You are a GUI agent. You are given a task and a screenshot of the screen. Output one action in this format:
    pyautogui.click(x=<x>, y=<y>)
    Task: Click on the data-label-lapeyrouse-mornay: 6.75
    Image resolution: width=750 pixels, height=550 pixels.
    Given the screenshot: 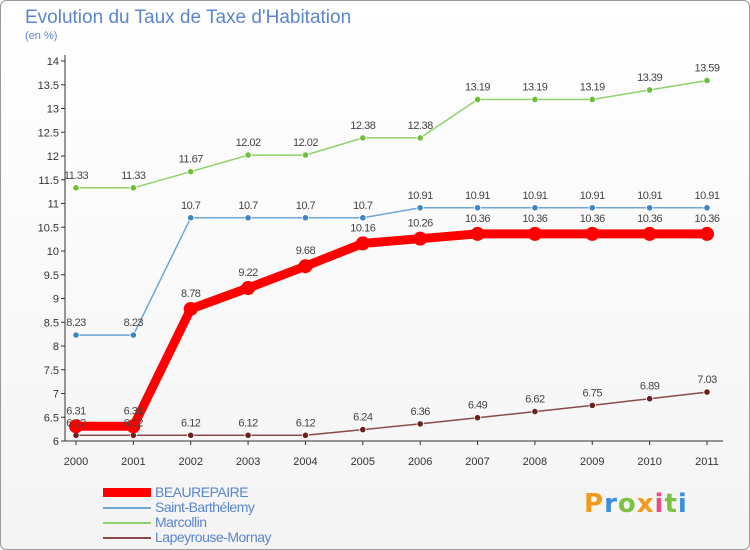 What is the action you would take?
    pyautogui.click(x=593, y=393)
    